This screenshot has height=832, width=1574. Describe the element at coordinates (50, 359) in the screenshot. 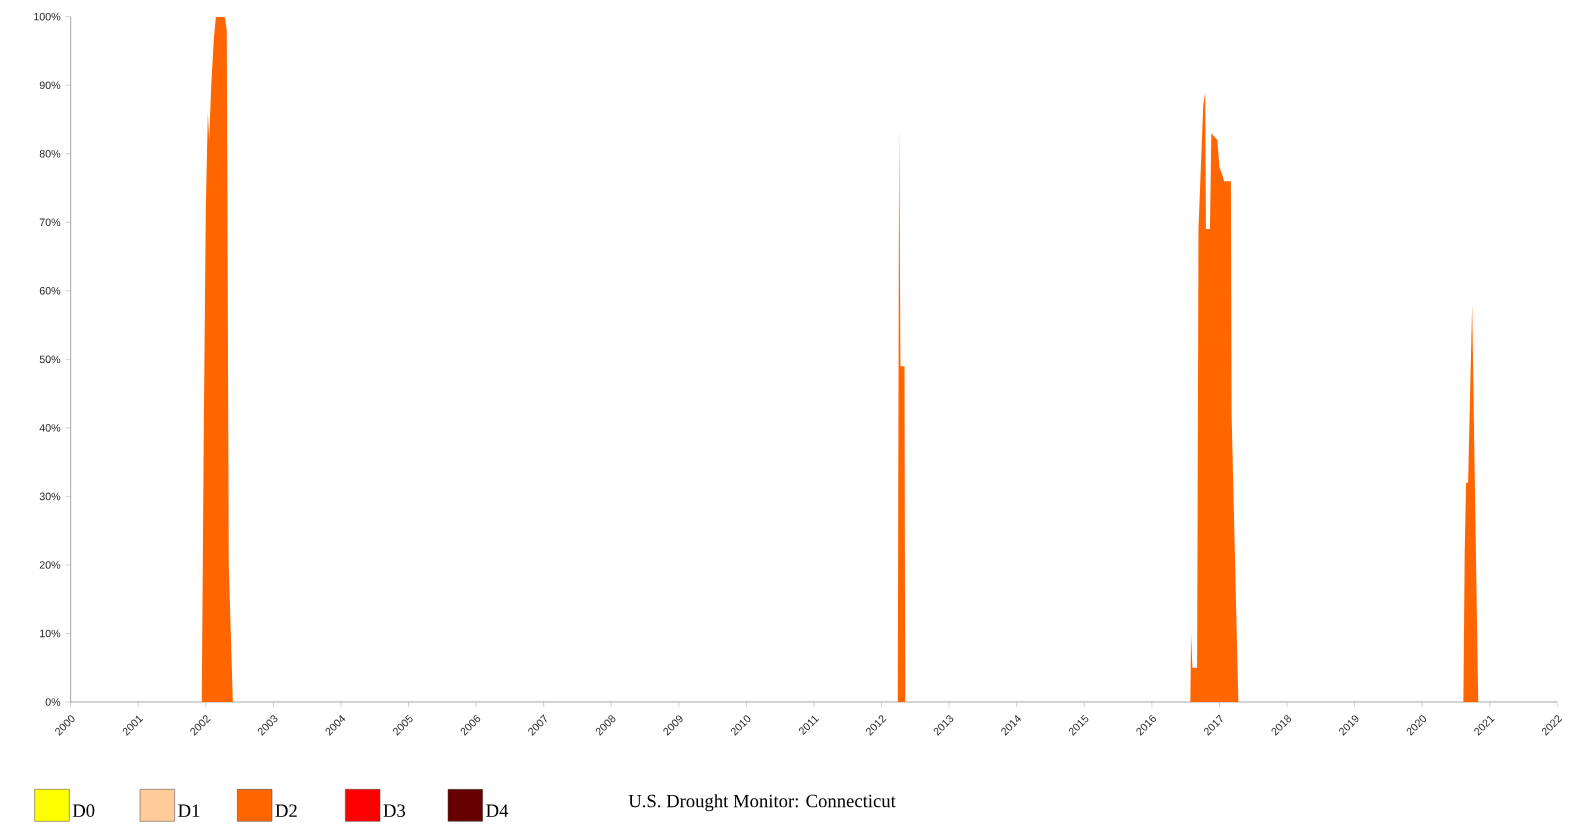

I see `y-tick-label: 50%` at that location.